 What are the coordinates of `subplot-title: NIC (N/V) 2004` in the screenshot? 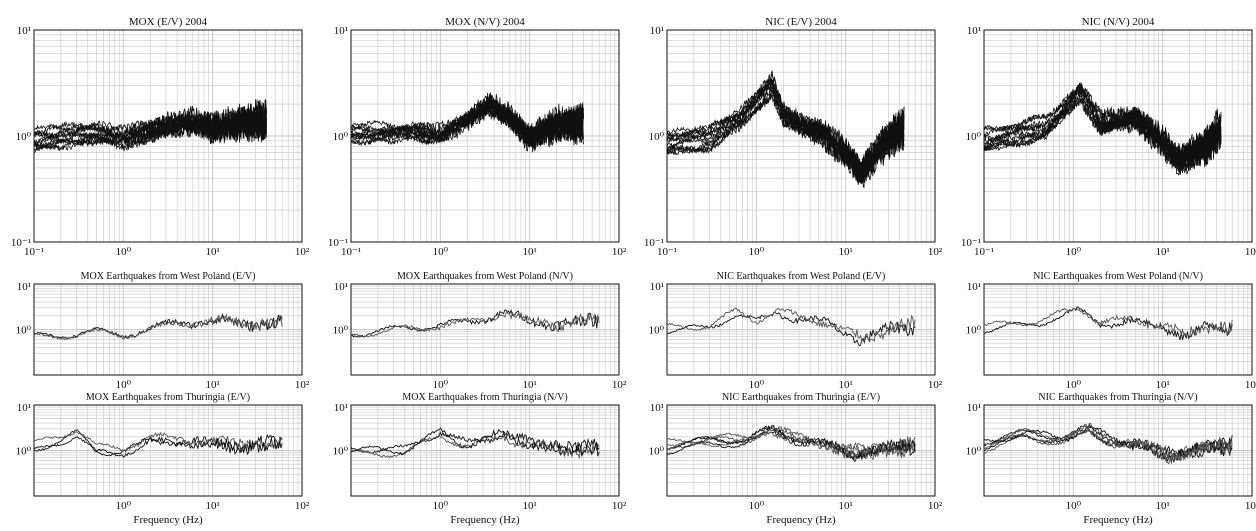 It's located at (1118, 22).